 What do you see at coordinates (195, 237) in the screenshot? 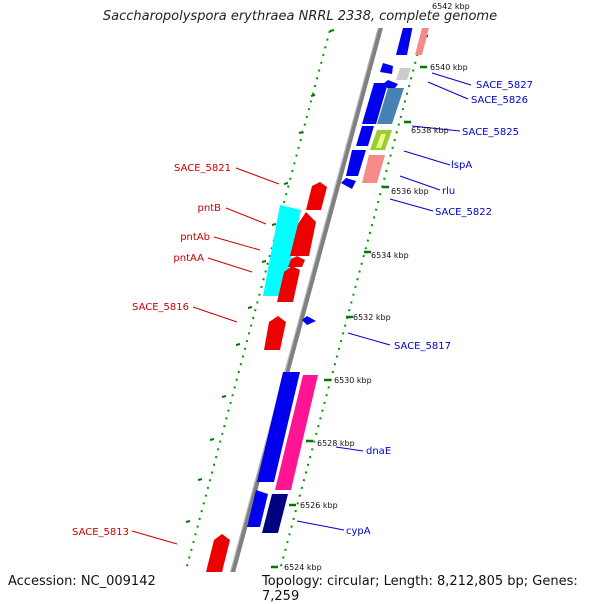
I see `gene-label: pntAb` at bounding box center [195, 237].